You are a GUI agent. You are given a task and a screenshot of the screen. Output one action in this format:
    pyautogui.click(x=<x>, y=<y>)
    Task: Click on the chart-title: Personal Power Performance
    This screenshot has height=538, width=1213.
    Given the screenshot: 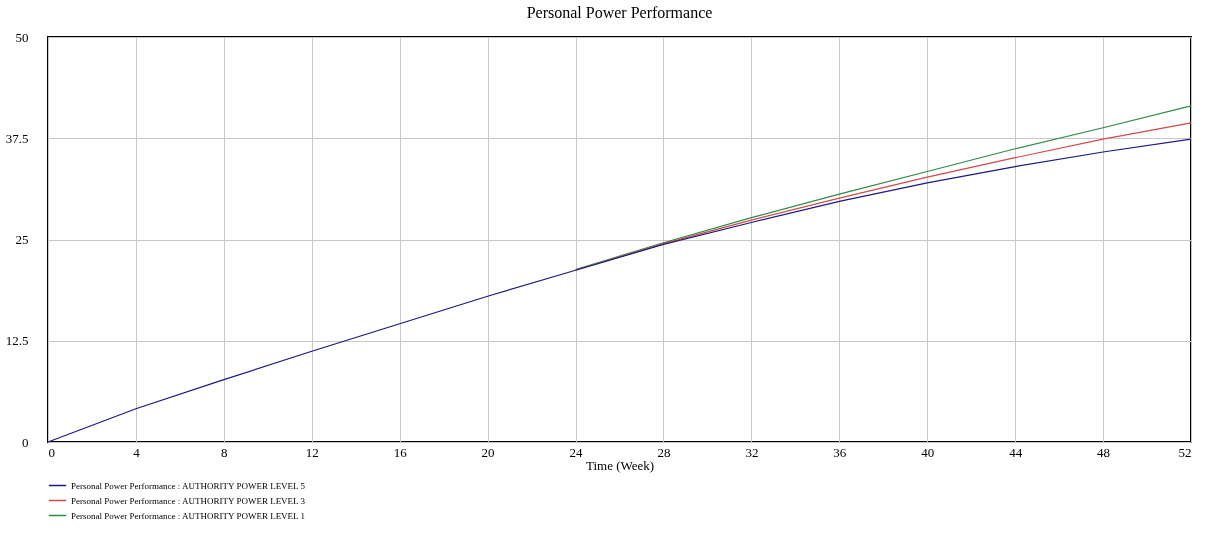 What is the action you would take?
    pyautogui.click(x=619, y=12)
    